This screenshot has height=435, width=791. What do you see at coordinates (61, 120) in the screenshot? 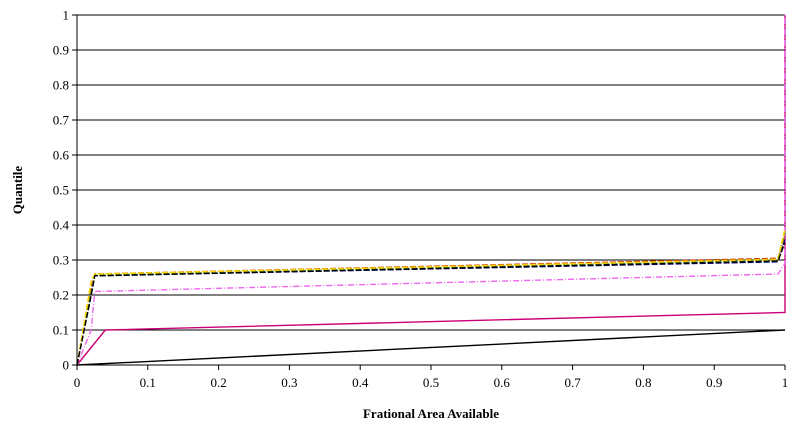
I see `y-tick-label-7: 0.7` at bounding box center [61, 120].